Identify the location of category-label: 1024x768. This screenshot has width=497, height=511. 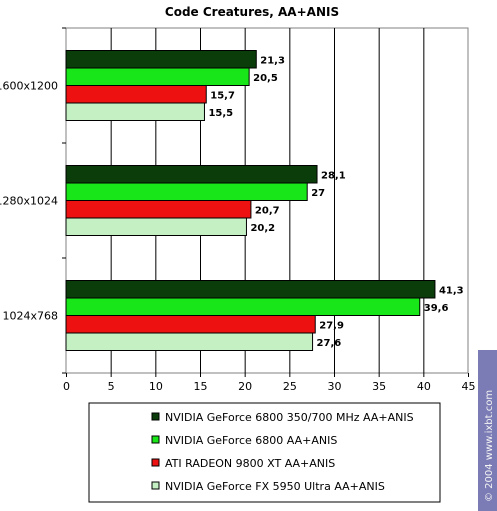
(31, 316).